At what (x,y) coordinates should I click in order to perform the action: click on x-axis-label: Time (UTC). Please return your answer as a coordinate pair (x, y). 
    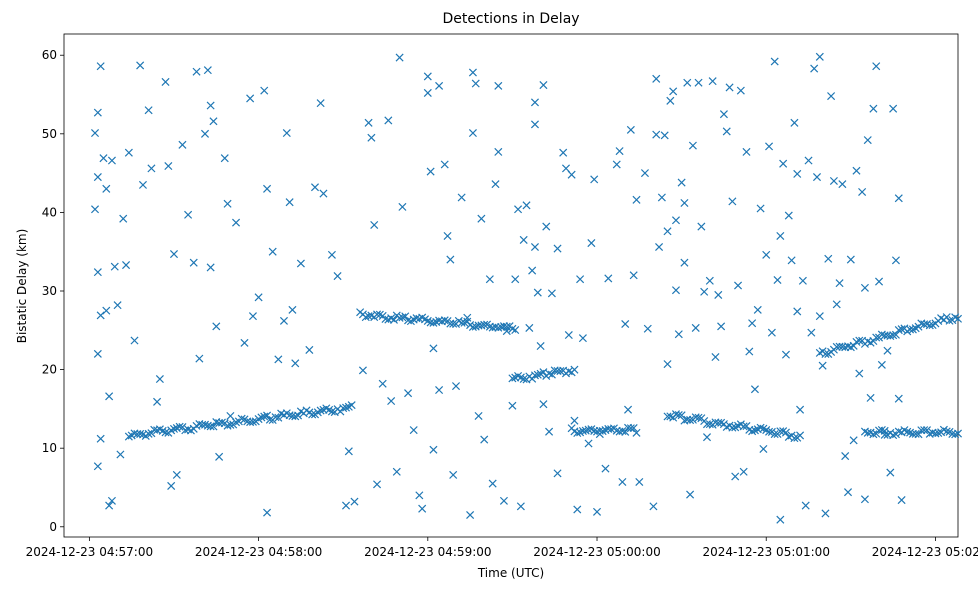
    Looking at the image, I should click on (510, 573).